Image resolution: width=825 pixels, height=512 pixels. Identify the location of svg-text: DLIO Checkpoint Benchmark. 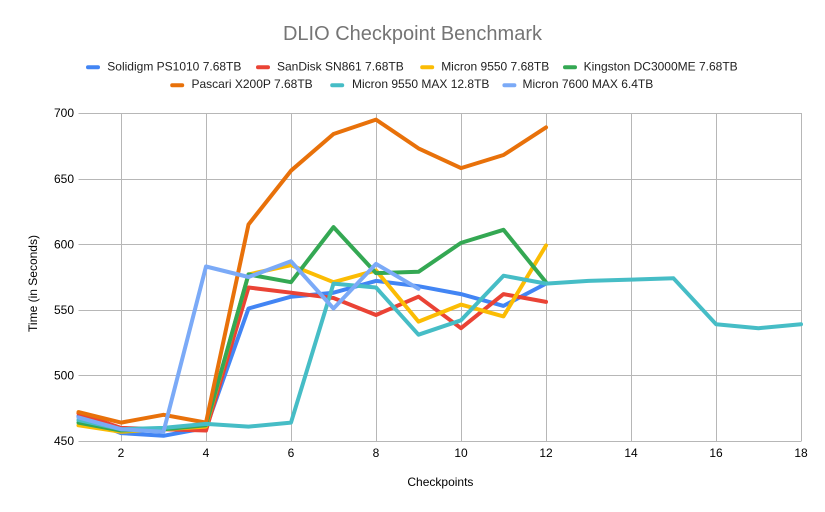
(413, 34).